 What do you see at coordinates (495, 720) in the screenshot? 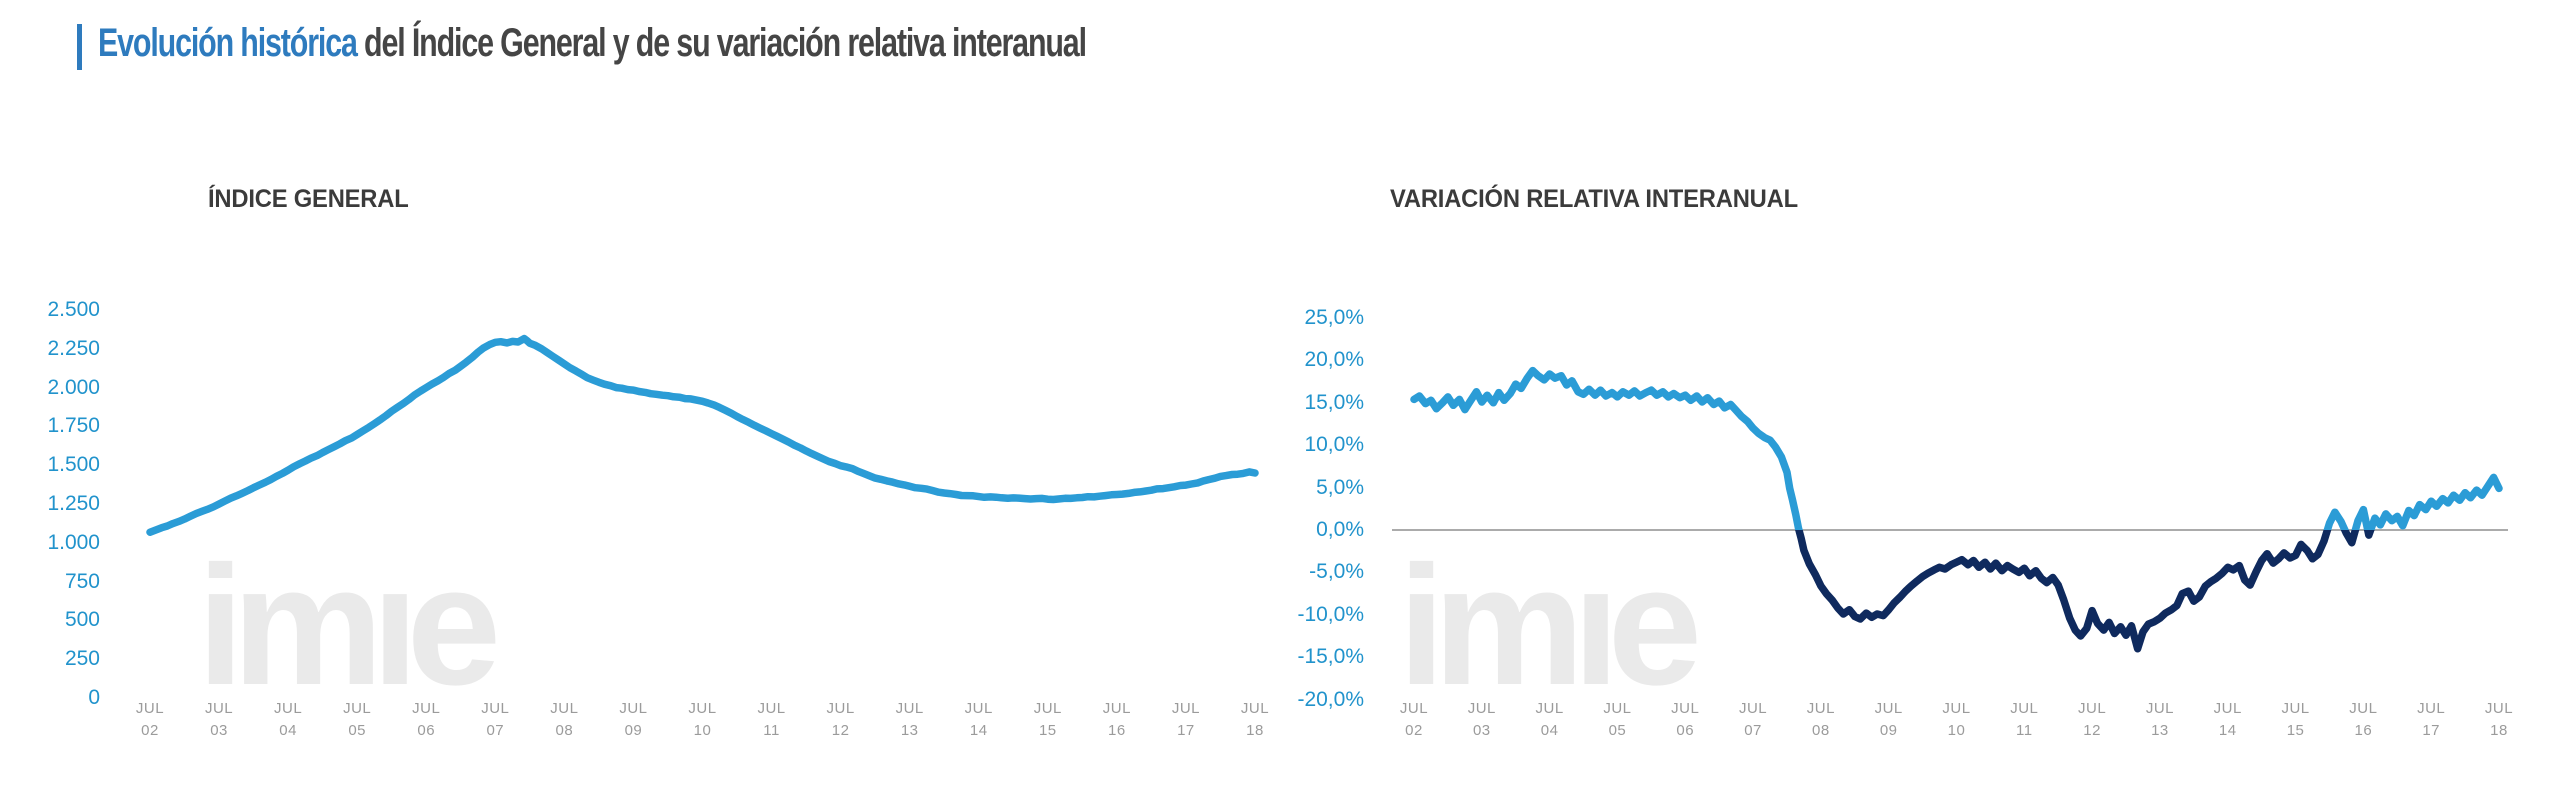
I see `indice-general-x-axis-tick: JUL 07` at bounding box center [495, 720].